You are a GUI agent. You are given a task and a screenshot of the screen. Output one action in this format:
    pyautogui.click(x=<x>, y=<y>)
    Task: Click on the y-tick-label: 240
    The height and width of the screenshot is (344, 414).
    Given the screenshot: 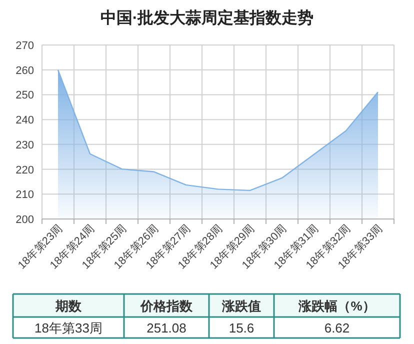 What is the action you would take?
    pyautogui.click(x=25, y=120)
    